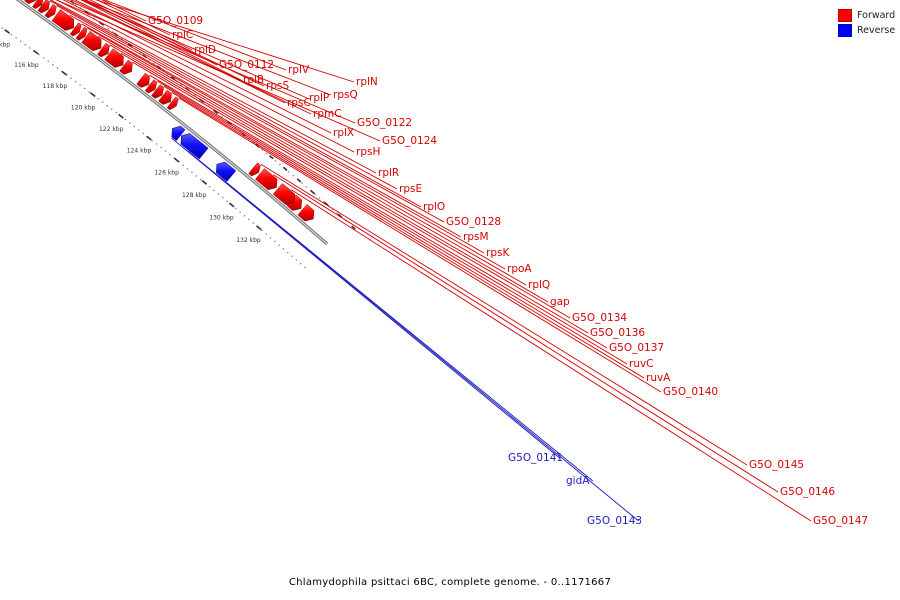 The height and width of the screenshot is (600, 900). Describe the element at coordinates (410, 189) in the screenshot. I see `gene-label-rpse: rpsE` at that location.